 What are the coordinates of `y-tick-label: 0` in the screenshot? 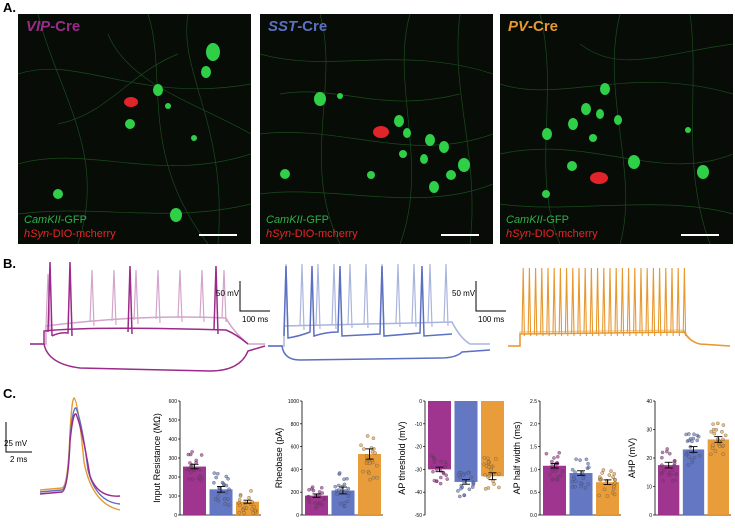 It's located at (420, 402).